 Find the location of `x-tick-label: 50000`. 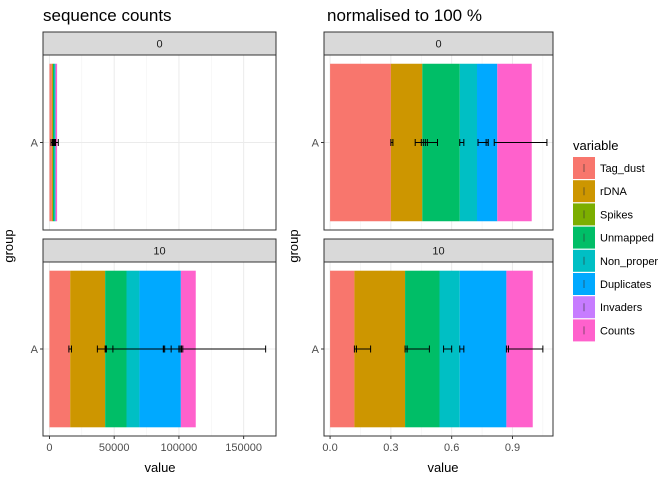

x-tick-label: 50000 is located at coordinates (114, 448).